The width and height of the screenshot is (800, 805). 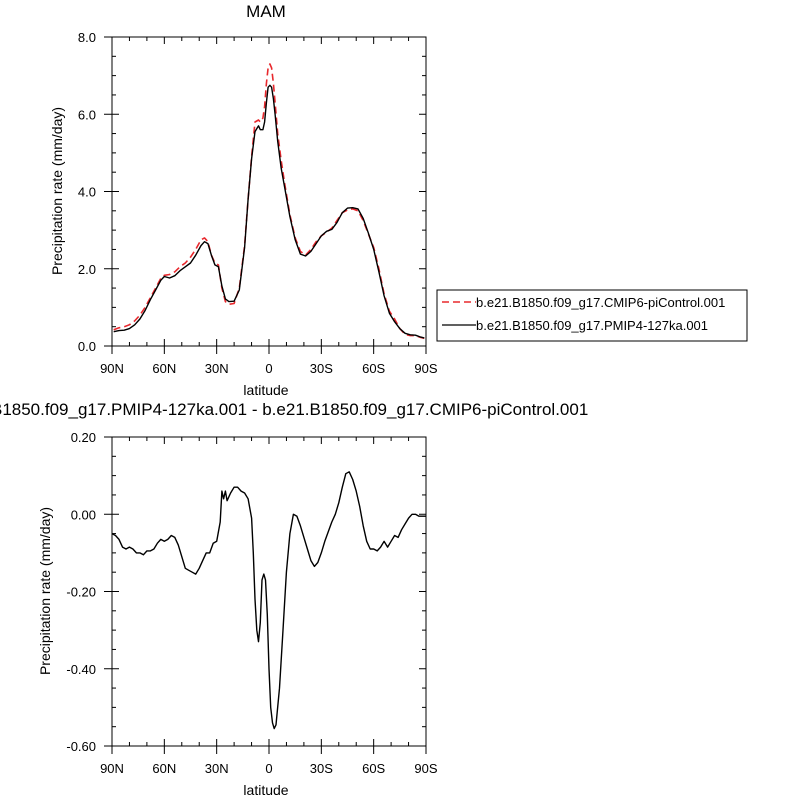 I want to click on legend-box, so click(x=592, y=315).